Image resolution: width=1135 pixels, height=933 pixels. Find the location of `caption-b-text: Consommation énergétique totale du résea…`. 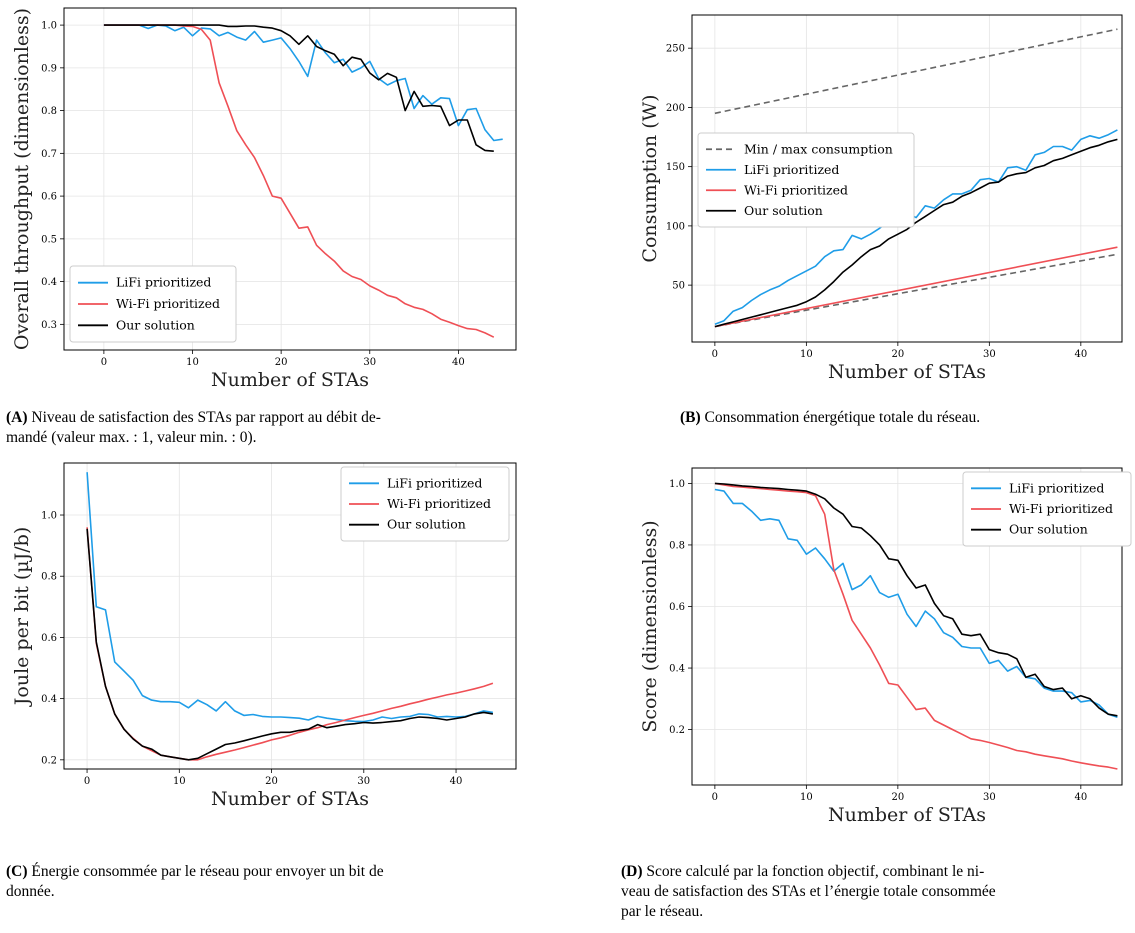

caption-b-text: Consommation énergétique totale du résea… is located at coordinates (840, 417).